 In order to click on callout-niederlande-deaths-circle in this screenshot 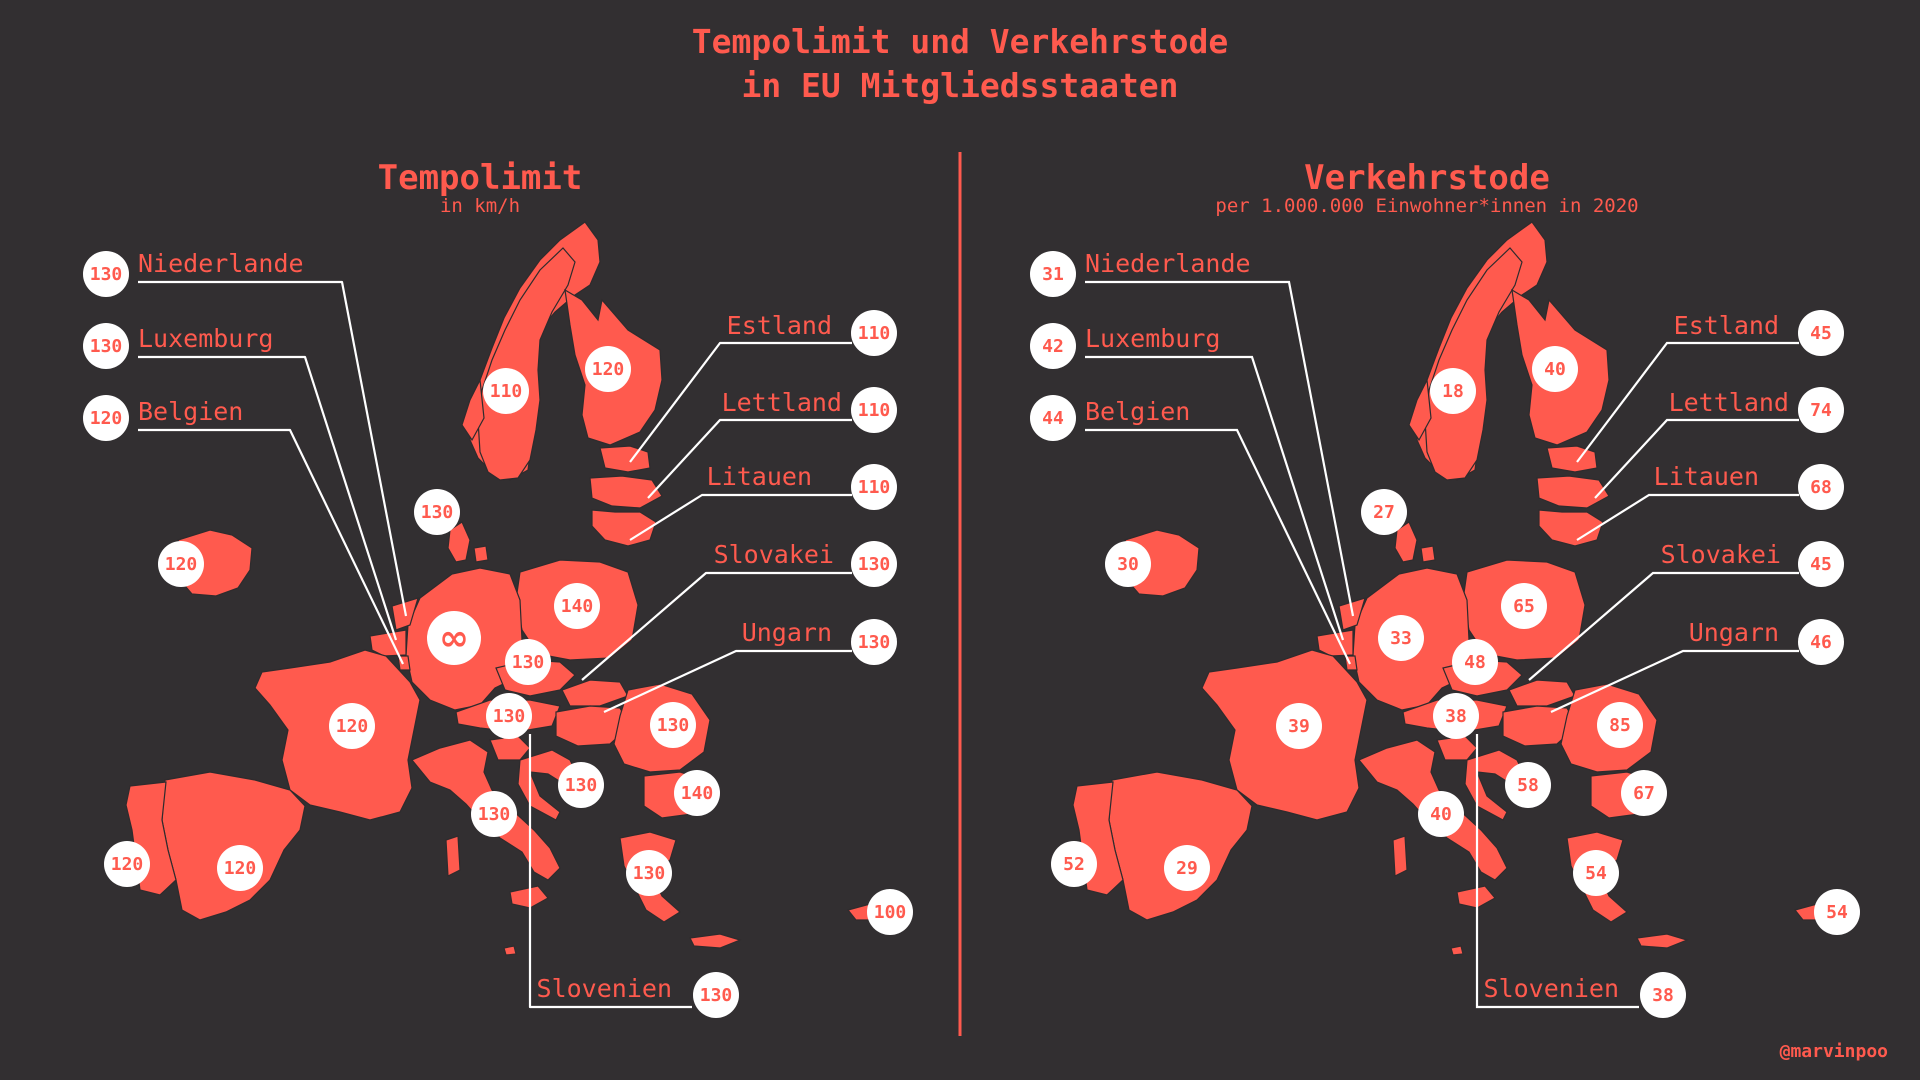, I will do `click(1053, 274)`.